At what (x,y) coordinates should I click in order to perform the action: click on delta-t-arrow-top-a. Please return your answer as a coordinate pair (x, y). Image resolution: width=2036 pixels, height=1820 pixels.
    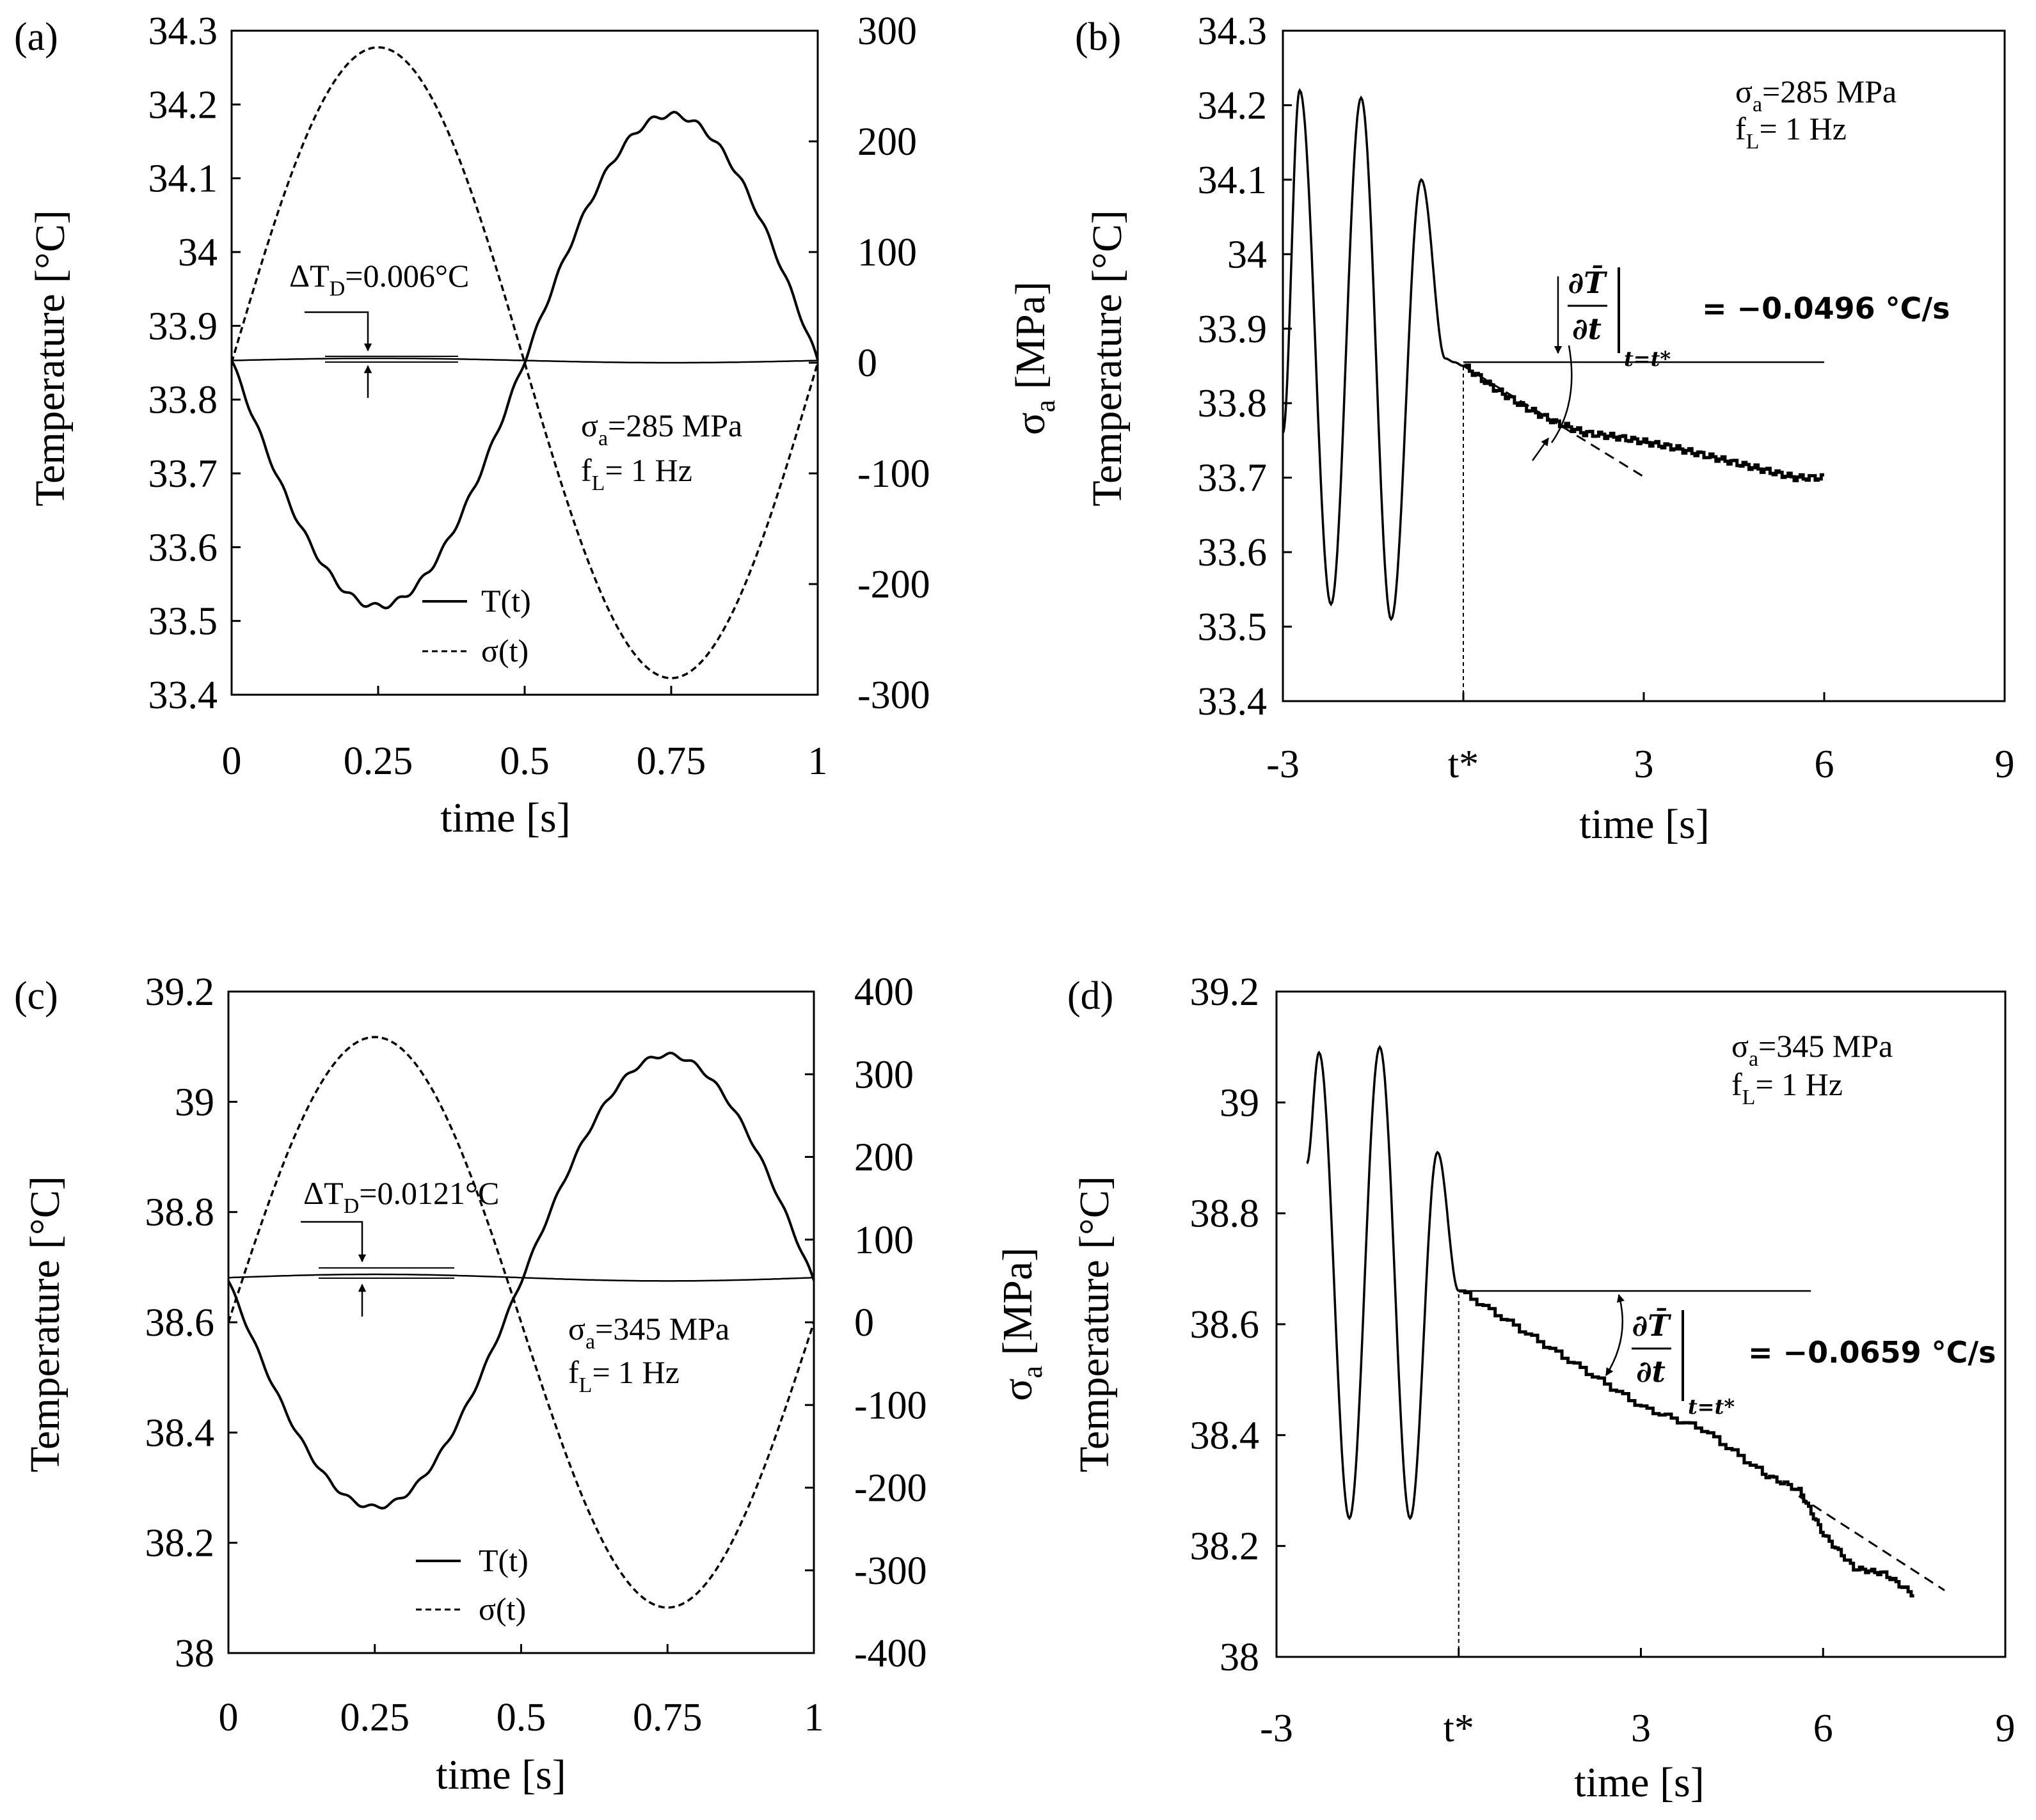
    Looking at the image, I should click on (338, 331).